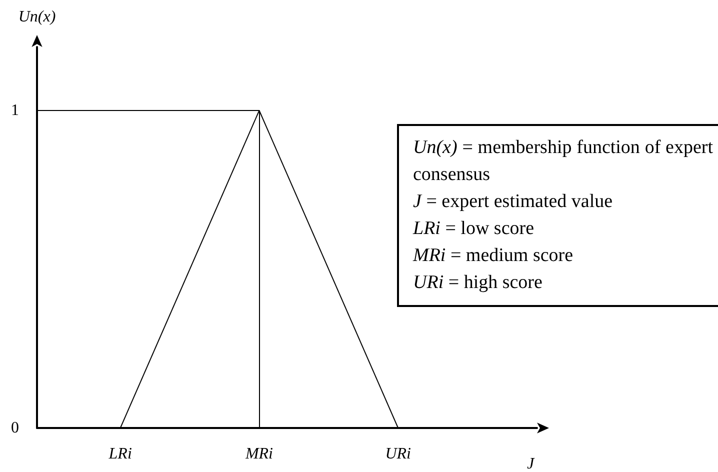 This screenshot has width=718, height=472. I want to click on x-axis-title: J, so click(531, 464).